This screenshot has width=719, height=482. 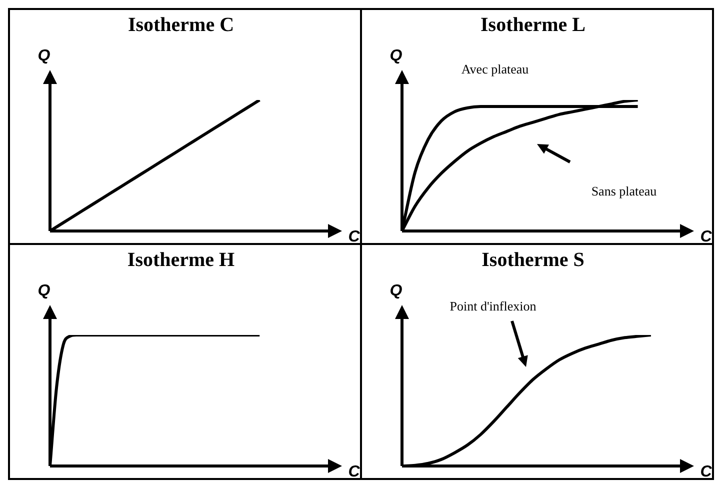 What do you see at coordinates (181, 260) in the screenshot?
I see `chart-title: Isotherme H` at bounding box center [181, 260].